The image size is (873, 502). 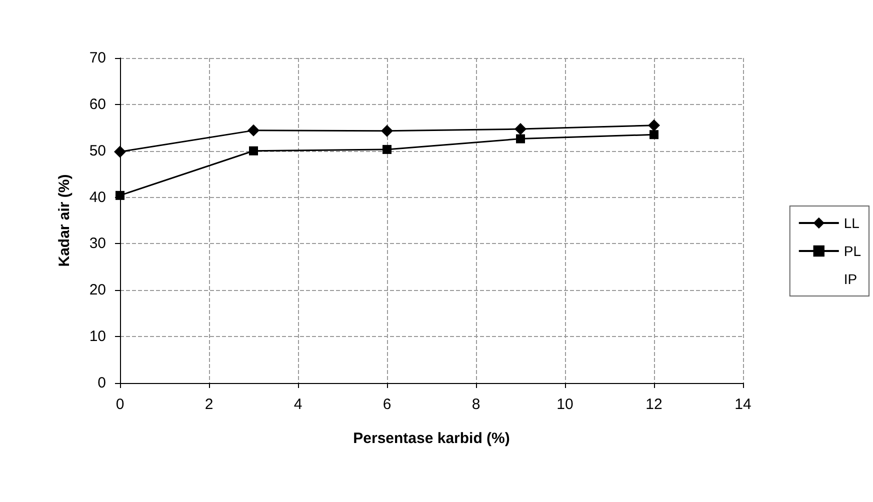 What do you see at coordinates (851, 279) in the screenshot?
I see `text: IP` at bounding box center [851, 279].